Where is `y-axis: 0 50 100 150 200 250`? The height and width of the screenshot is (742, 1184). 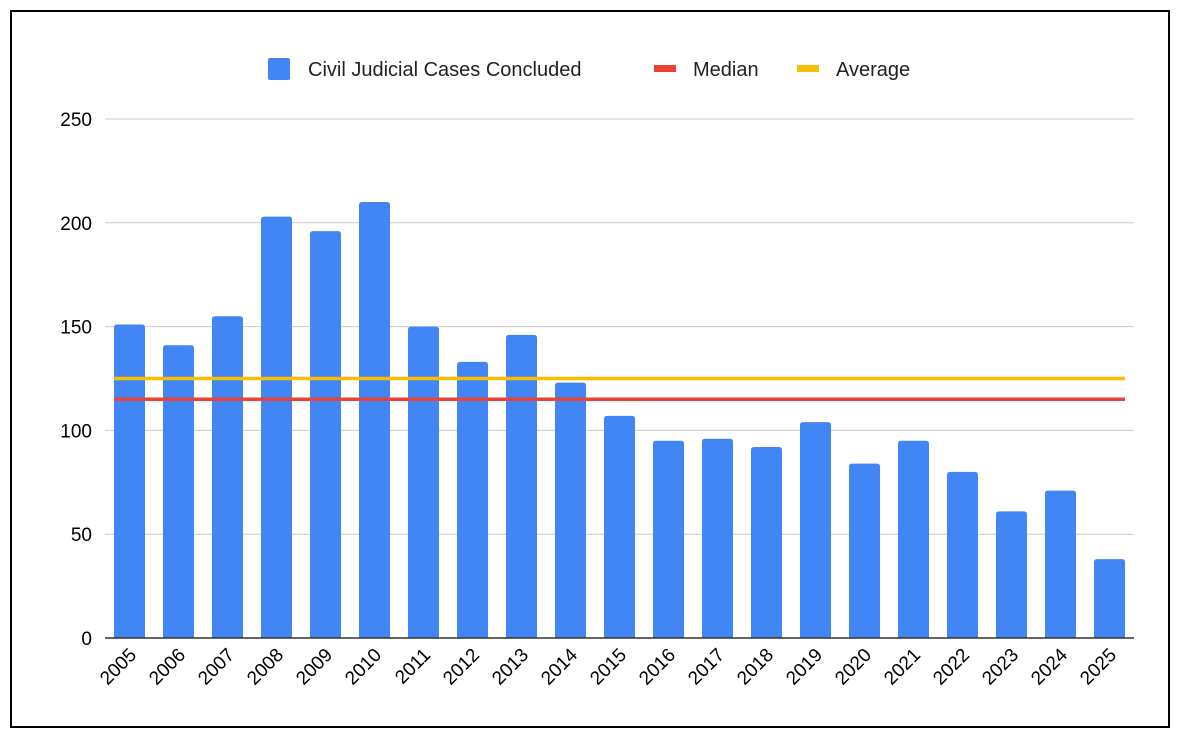
y-axis: 0 50 100 150 200 250 is located at coordinates (76, 380).